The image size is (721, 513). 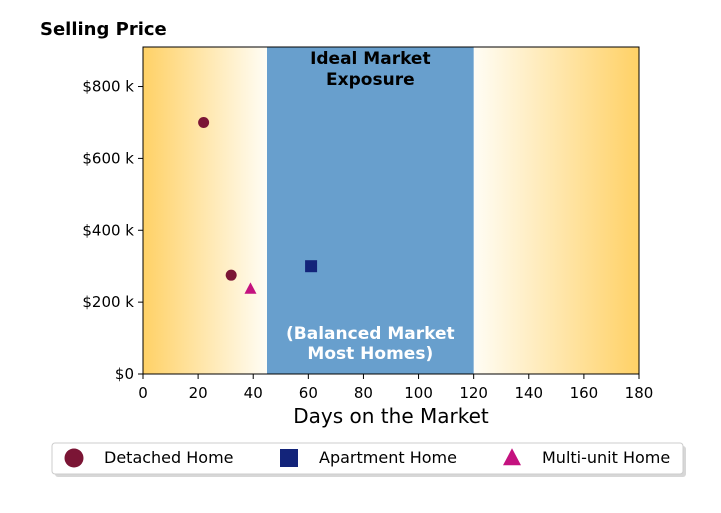 I want to click on x-tick-label: 100, so click(x=418, y=393).